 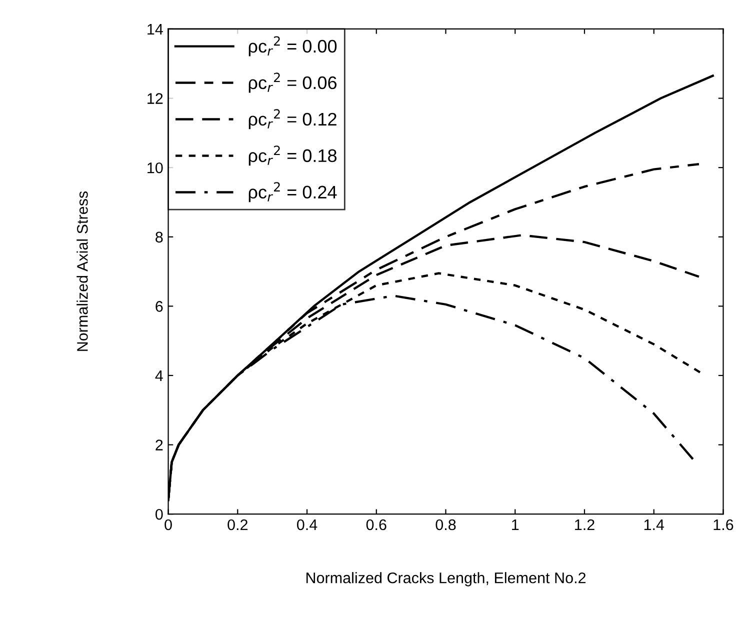 I want to click on x-tick-label: 1.4, so click(x=654, y=525).